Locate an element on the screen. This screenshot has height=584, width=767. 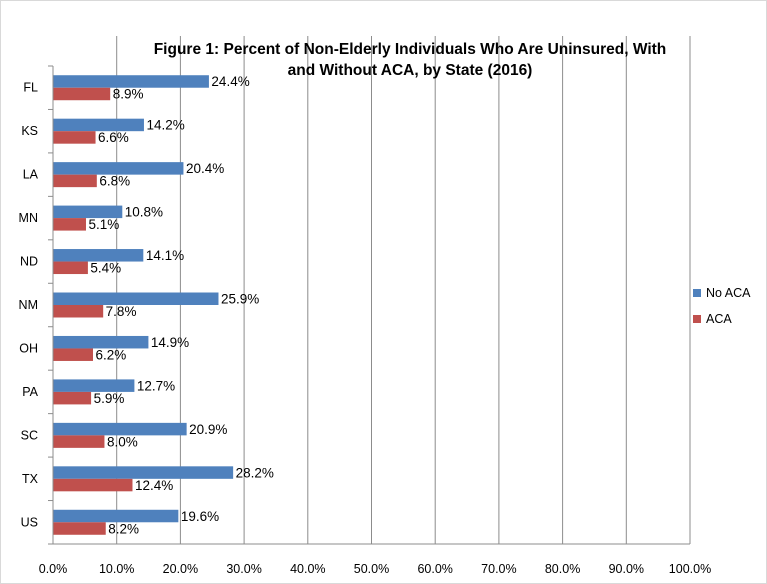
legend-swatch-aca is located at coordinates (697, 319).